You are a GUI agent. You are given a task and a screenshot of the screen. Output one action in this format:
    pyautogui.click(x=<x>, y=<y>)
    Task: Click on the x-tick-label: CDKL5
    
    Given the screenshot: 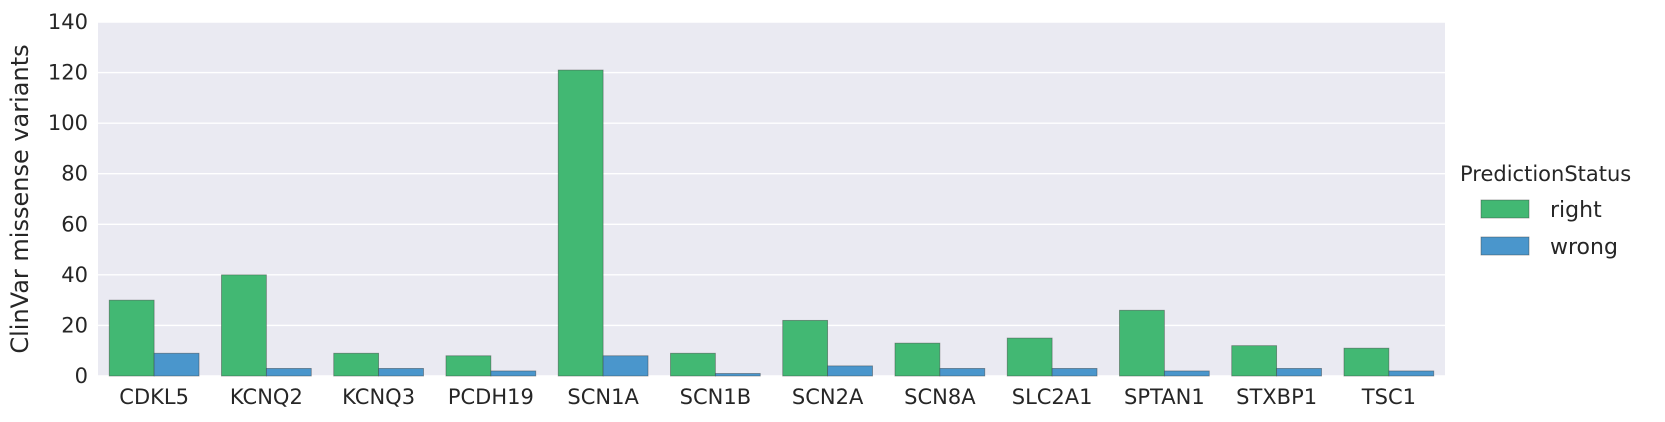 What is the action you would take?
    pyautogui.click(x=154, y=397)
    